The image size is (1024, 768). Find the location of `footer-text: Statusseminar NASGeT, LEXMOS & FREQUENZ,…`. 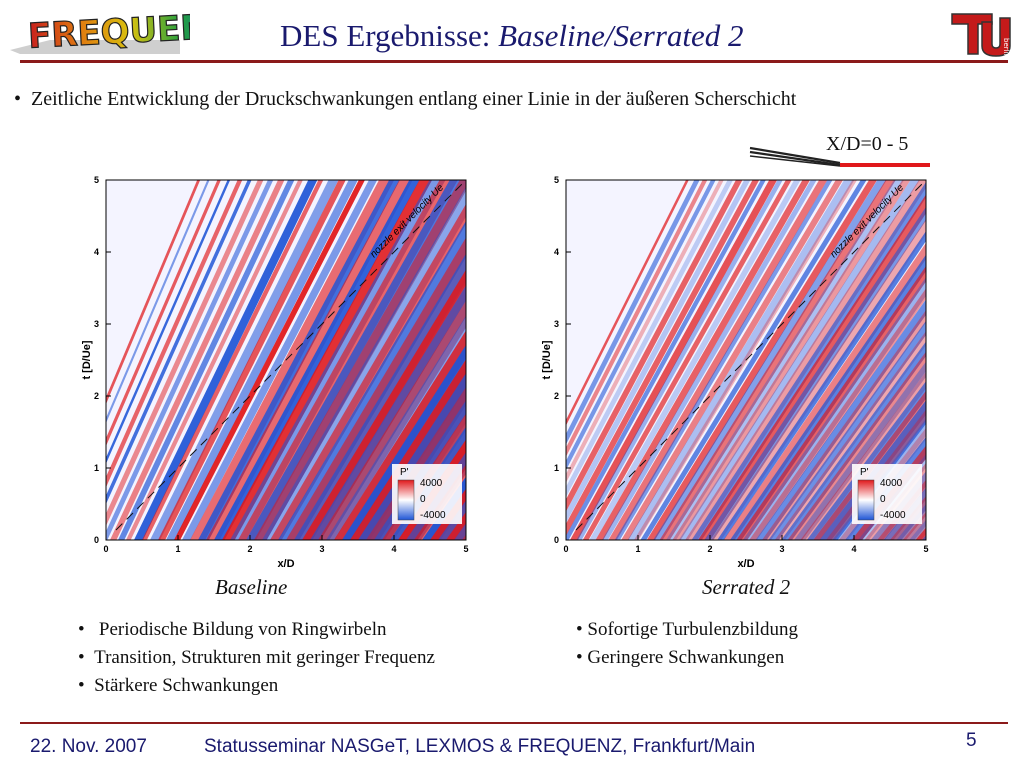

footer-text: Statusseminar NASGeT, LEXMOS & FREQUENZ,… is located at coordinates (480, 746).